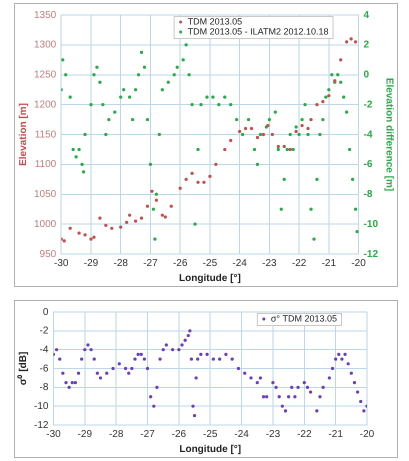 This screenshot has height=461, width=409. Describe the element at coordinates (23, 134) in the screenshot. I see `y-axis-title: Elevation [m]` at that location.